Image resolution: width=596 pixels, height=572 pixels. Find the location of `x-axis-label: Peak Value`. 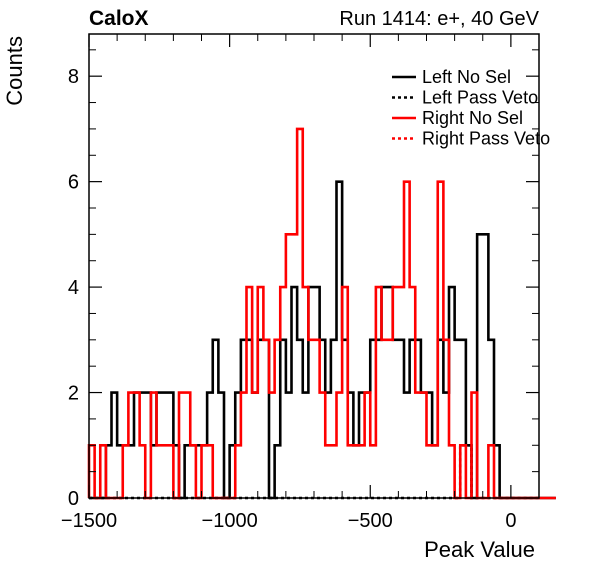

x-axis-label: Peak Value is located at coordinates (479, 549).